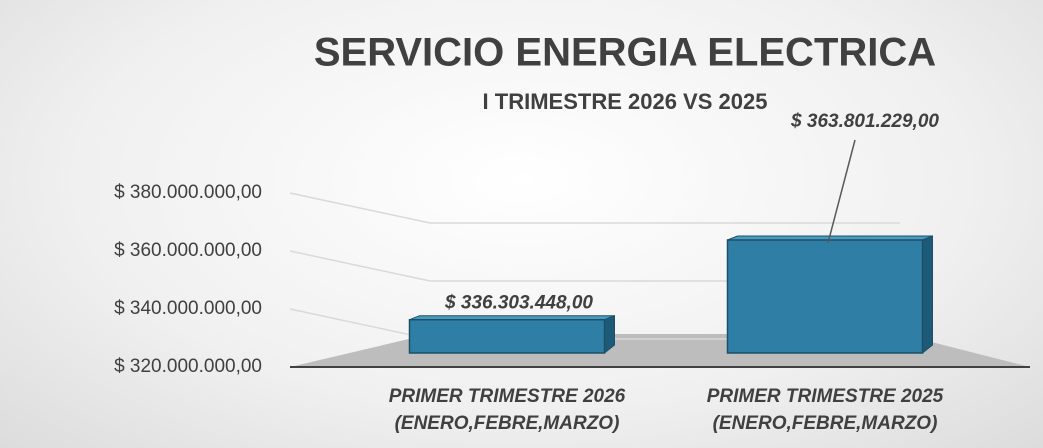 This screenshot has height=448, width=1043. I want to click on leader-line, so click(841, 191).